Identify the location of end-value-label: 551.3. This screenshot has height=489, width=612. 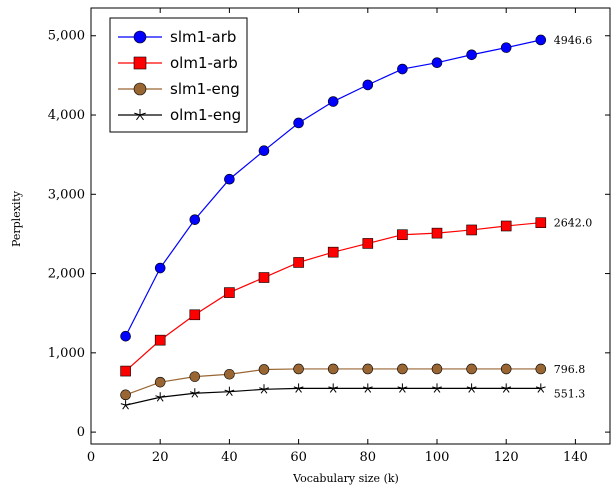
(570, 393).